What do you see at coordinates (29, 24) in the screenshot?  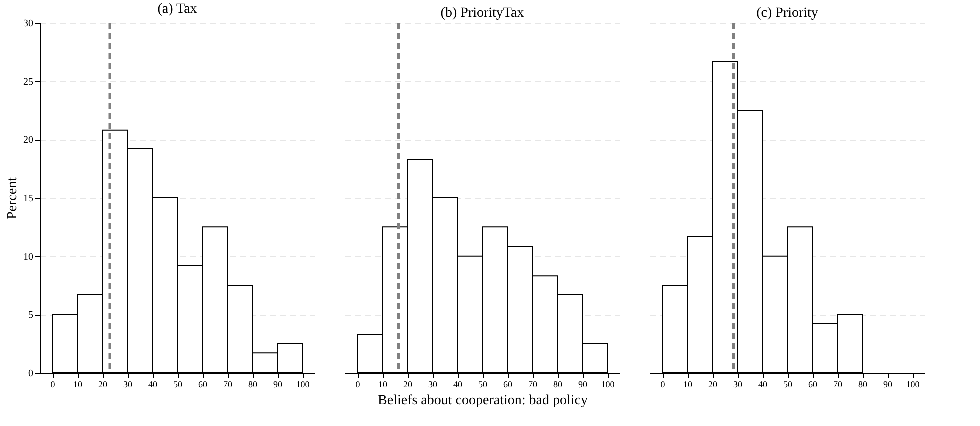 I see `y-tick-label: 30` at bounding box center [29, 24].